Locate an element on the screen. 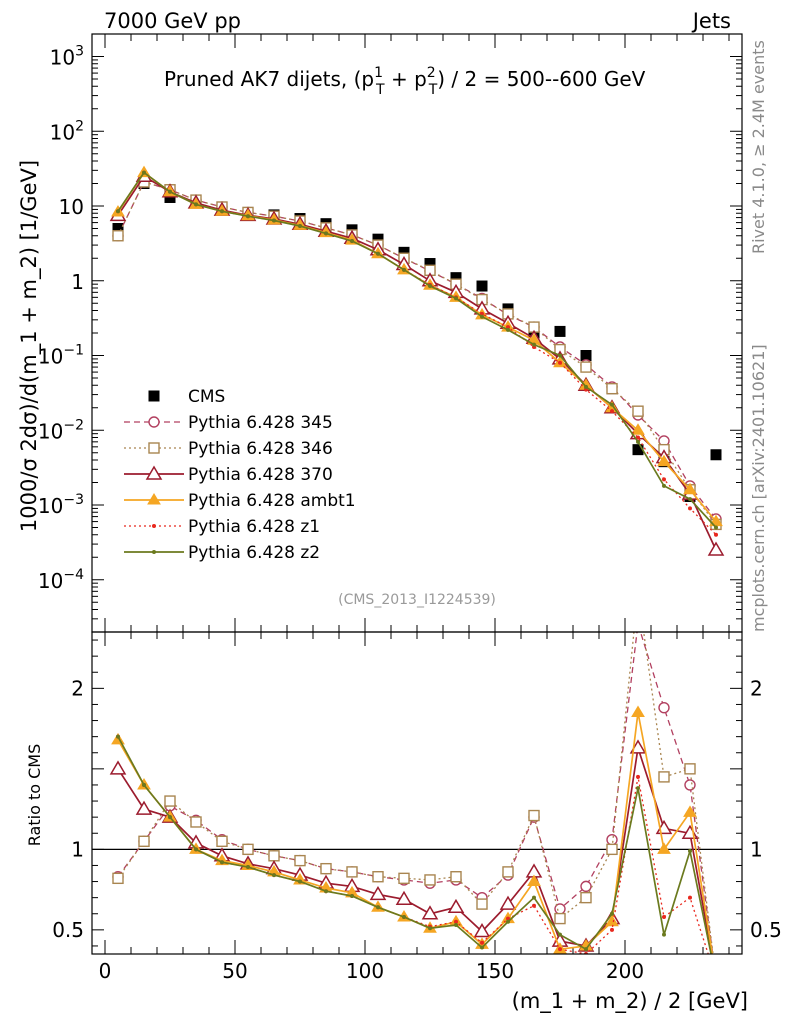 The width and height of the screenshot is (786, 1024). legend-entry-ambt1: Pythia 6.428 ambt1 is located at coordinates (240, 501).